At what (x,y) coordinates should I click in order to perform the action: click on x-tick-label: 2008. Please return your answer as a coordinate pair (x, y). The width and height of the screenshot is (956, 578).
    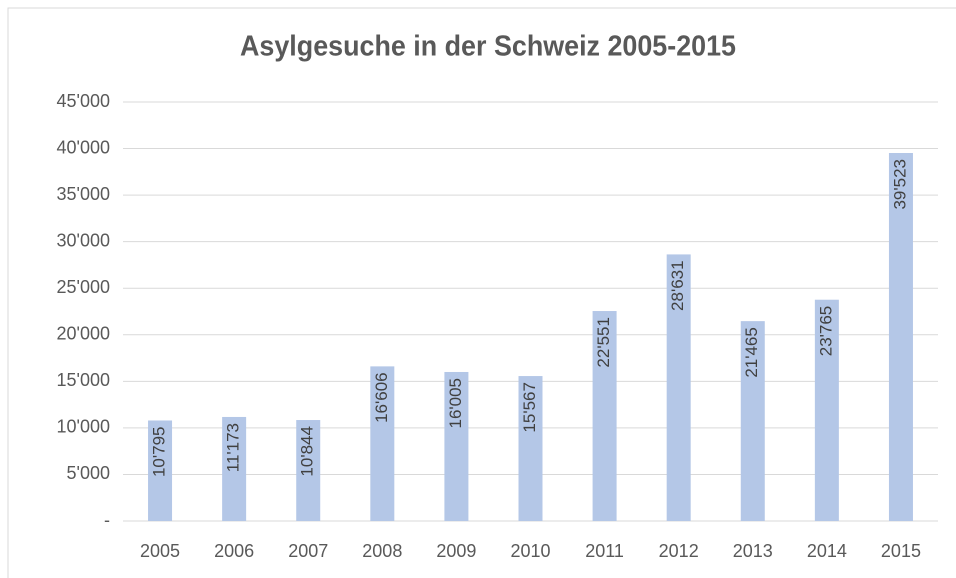
    Looking at the image, I should click on (382, 551).